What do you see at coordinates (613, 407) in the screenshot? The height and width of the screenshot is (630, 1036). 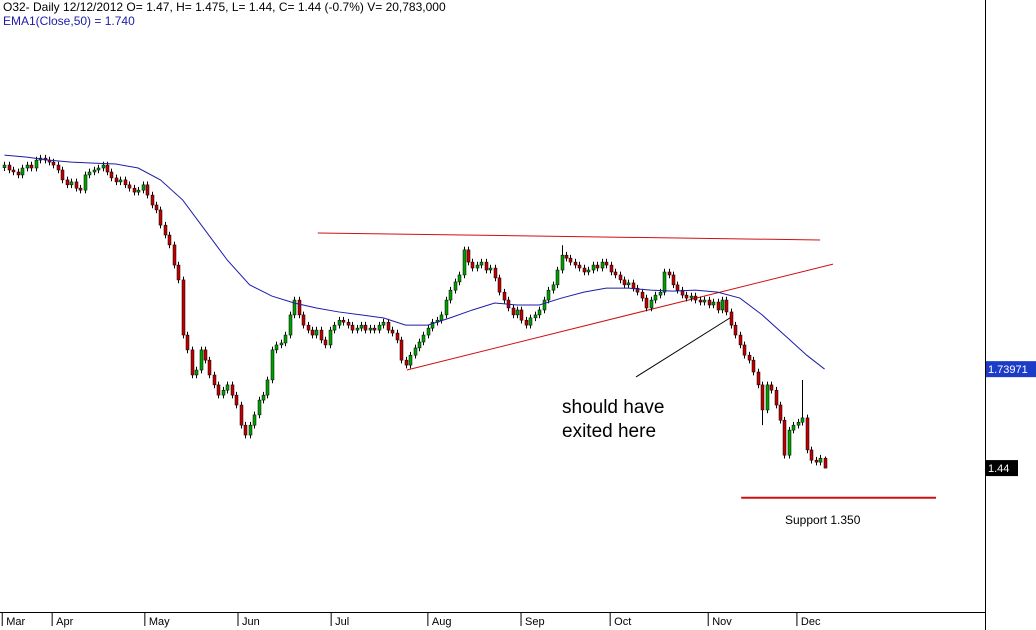 I see `annotation: should have` at bounding box center [613, 407].